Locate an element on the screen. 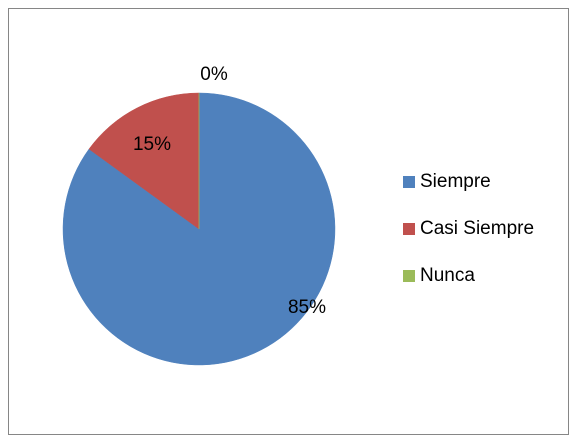 This screenshot has width=577, height=443. legend-label: Nunca is located at coordinates (447, 275).